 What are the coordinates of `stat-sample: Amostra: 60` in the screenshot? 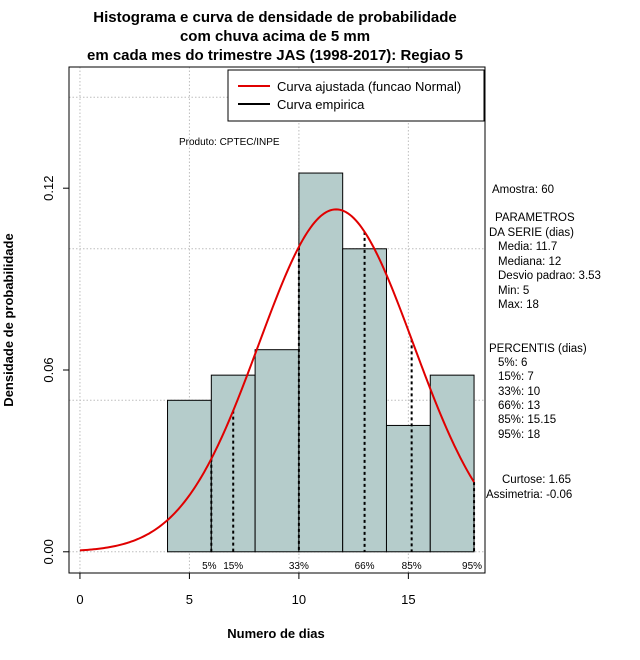 It's located at (523, 190).